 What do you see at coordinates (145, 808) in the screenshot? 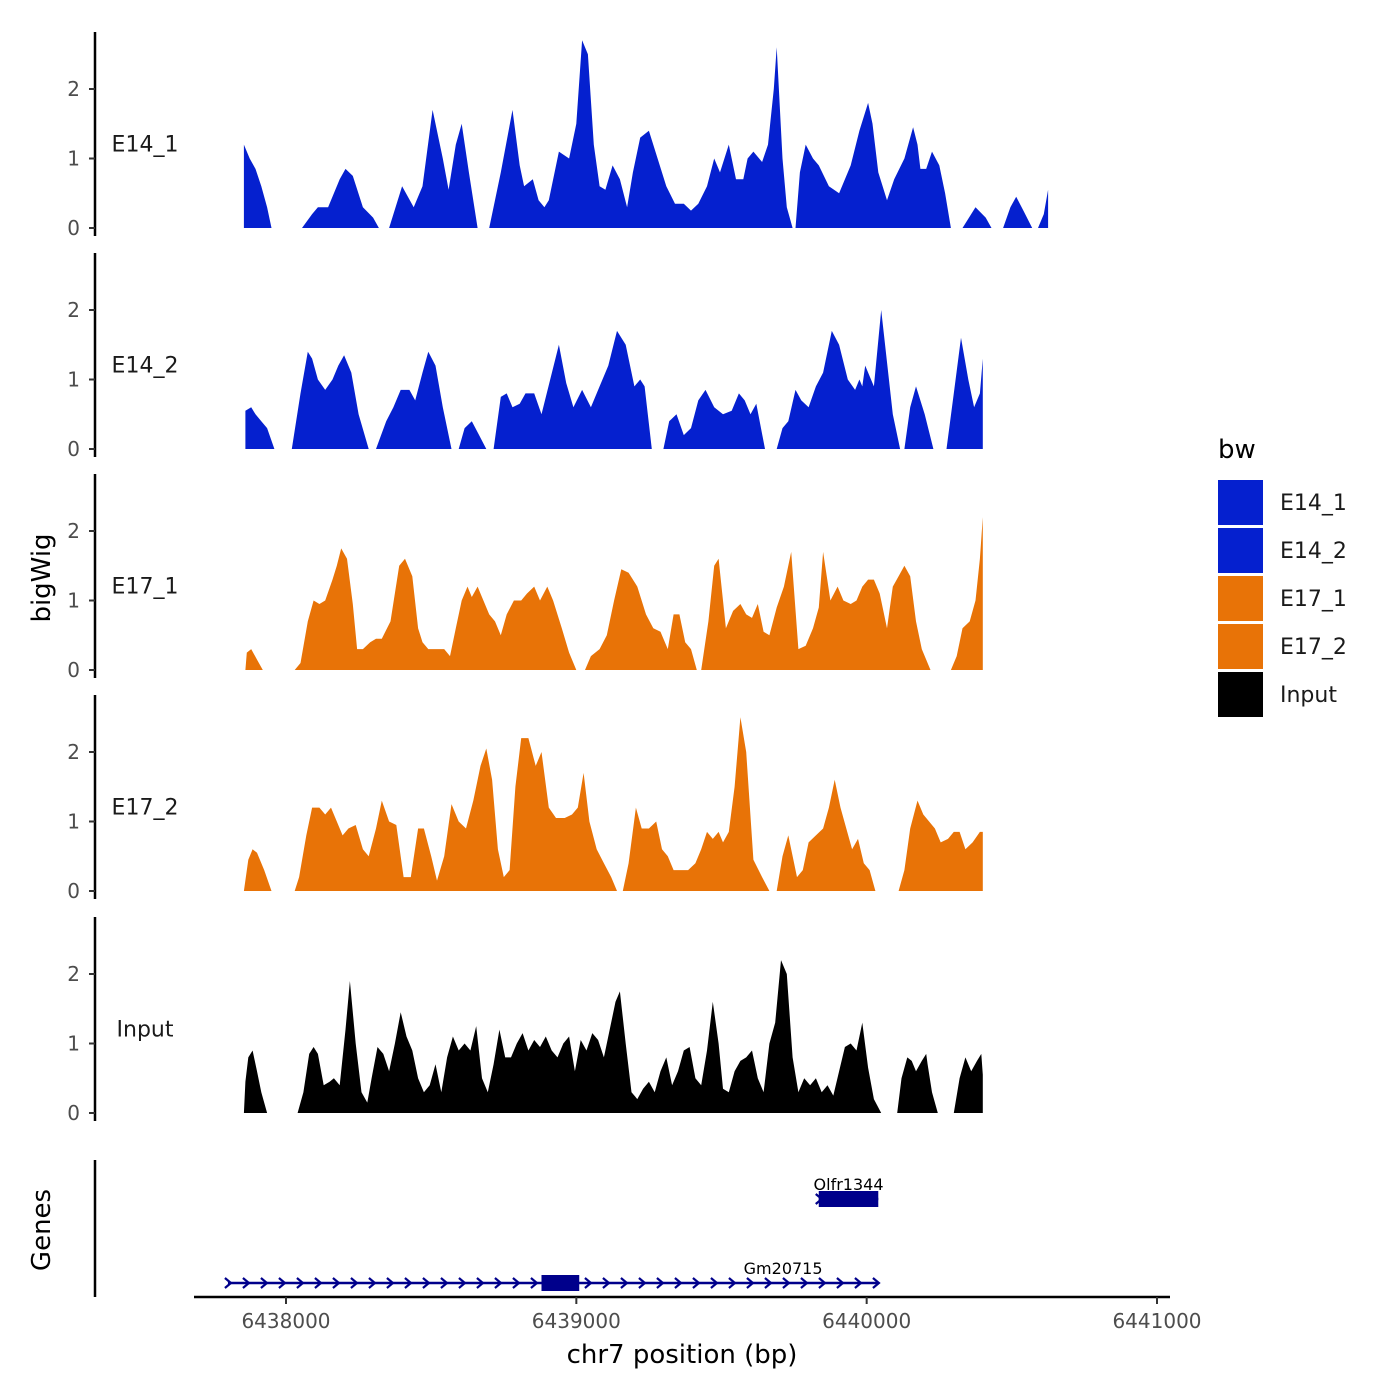
I see `track-label: E17_2` at bounding box center [145, 808].